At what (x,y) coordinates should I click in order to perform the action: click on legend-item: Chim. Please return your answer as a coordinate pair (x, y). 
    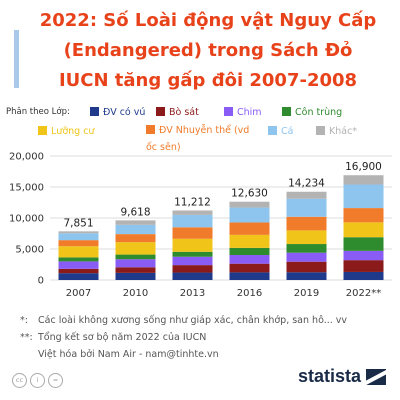
    Looking at the image, I should click on (243, 112).